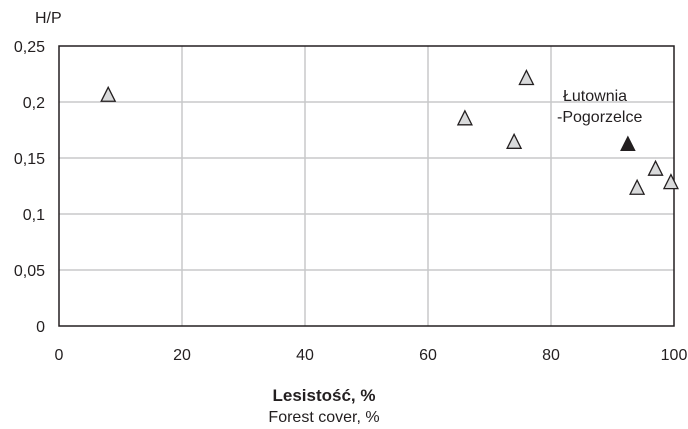  Describe the element at coordinates (674, 355) in the screenshot. I see `x-tick-label: 100` at that location.